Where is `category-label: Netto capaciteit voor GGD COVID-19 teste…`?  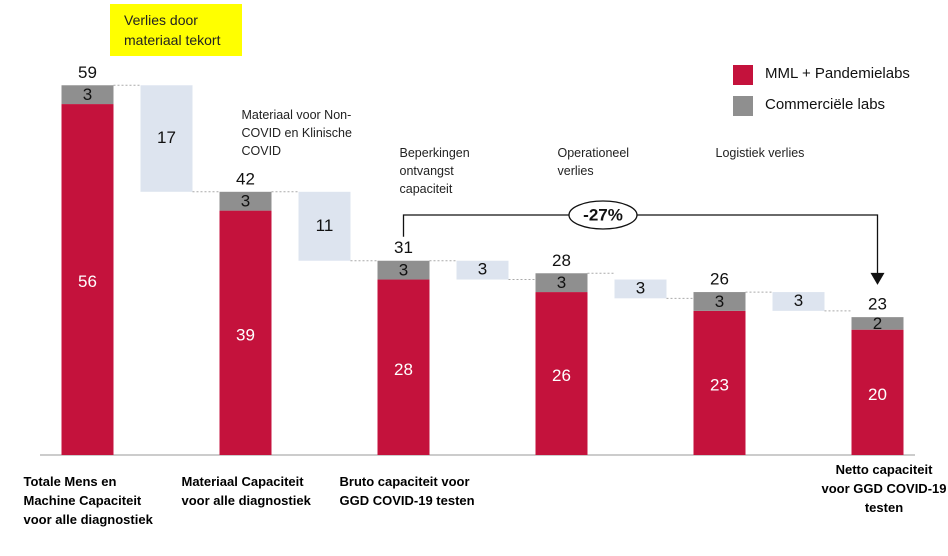 category-label: Netto capaciteit voor GGD COVID-19 teste… is located at coordinates (884, 488).